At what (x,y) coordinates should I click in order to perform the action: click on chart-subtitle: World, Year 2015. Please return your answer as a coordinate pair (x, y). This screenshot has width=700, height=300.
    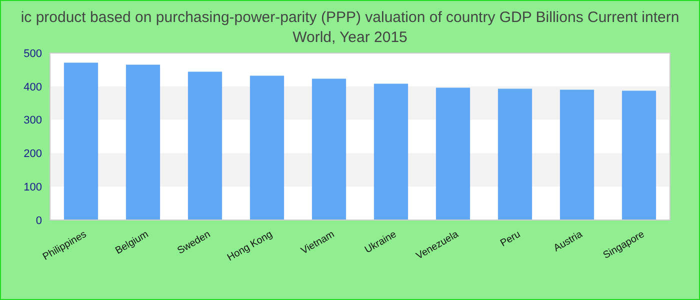
    Looking at the image, I should click on (350, 37).